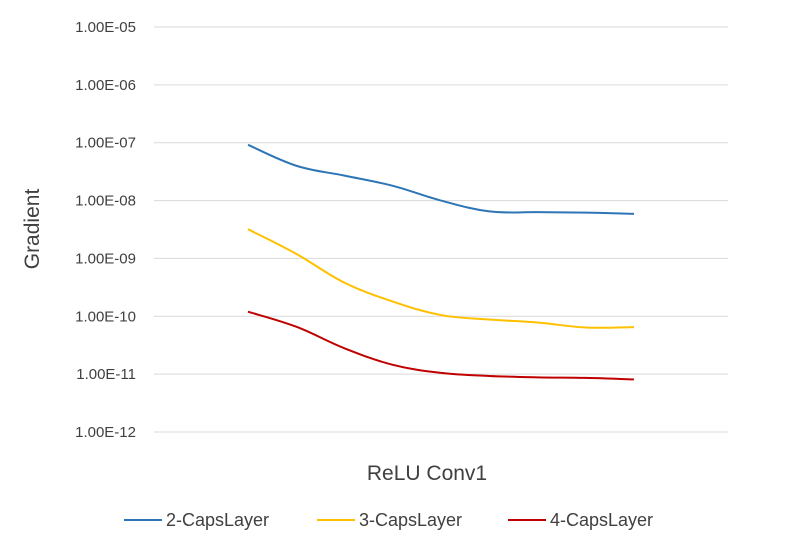 The width and height of the screenshot is (788, 554). I want to click on y-tick-label: 1.00E-09, so click(105, 258).